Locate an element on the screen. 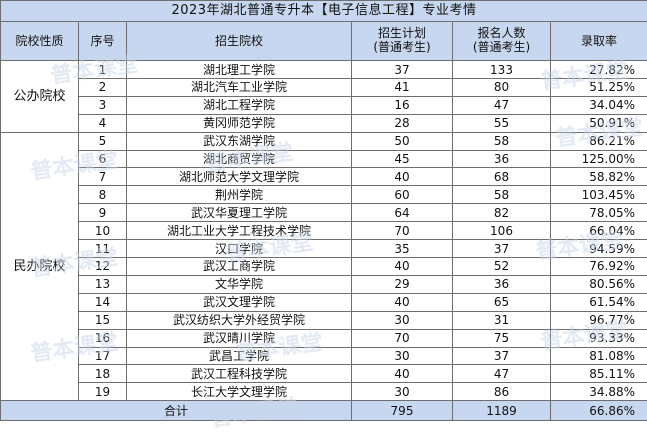  cell-no: 5 is located at coordinates (103, 141).